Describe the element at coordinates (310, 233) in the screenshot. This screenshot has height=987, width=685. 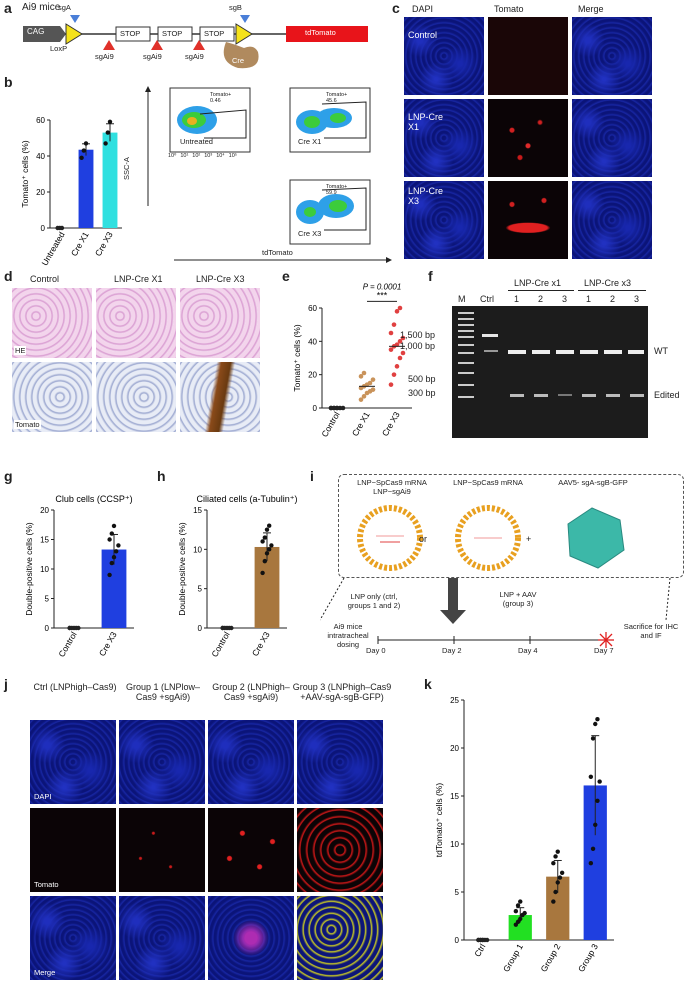
I see `facs-label-crex3: Cre X3` at that location.